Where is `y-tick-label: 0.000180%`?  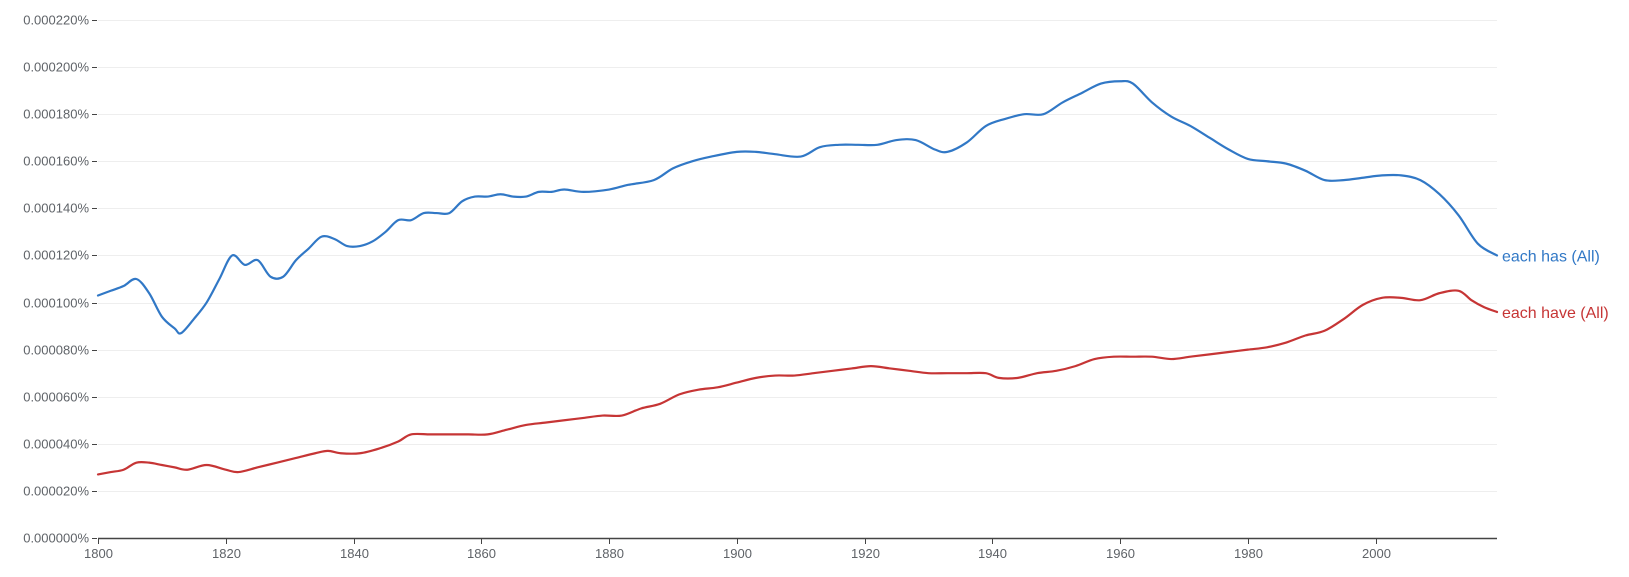
y-tick-label: 0.000180% is located at coordinates (56, 114).